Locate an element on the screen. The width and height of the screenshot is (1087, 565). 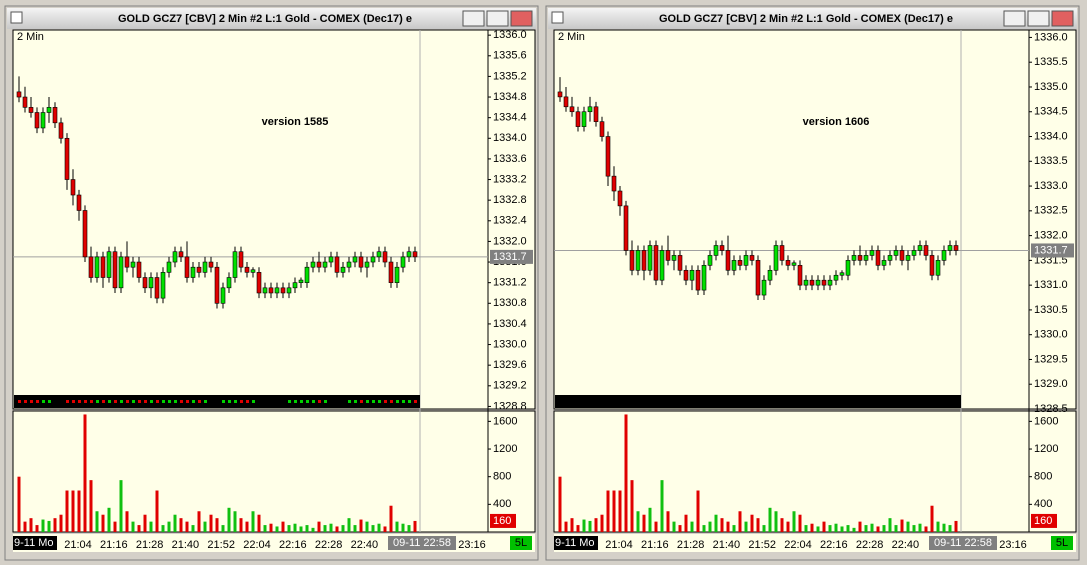
version-annotation: version 1585 is located at coordinates (295, 122).